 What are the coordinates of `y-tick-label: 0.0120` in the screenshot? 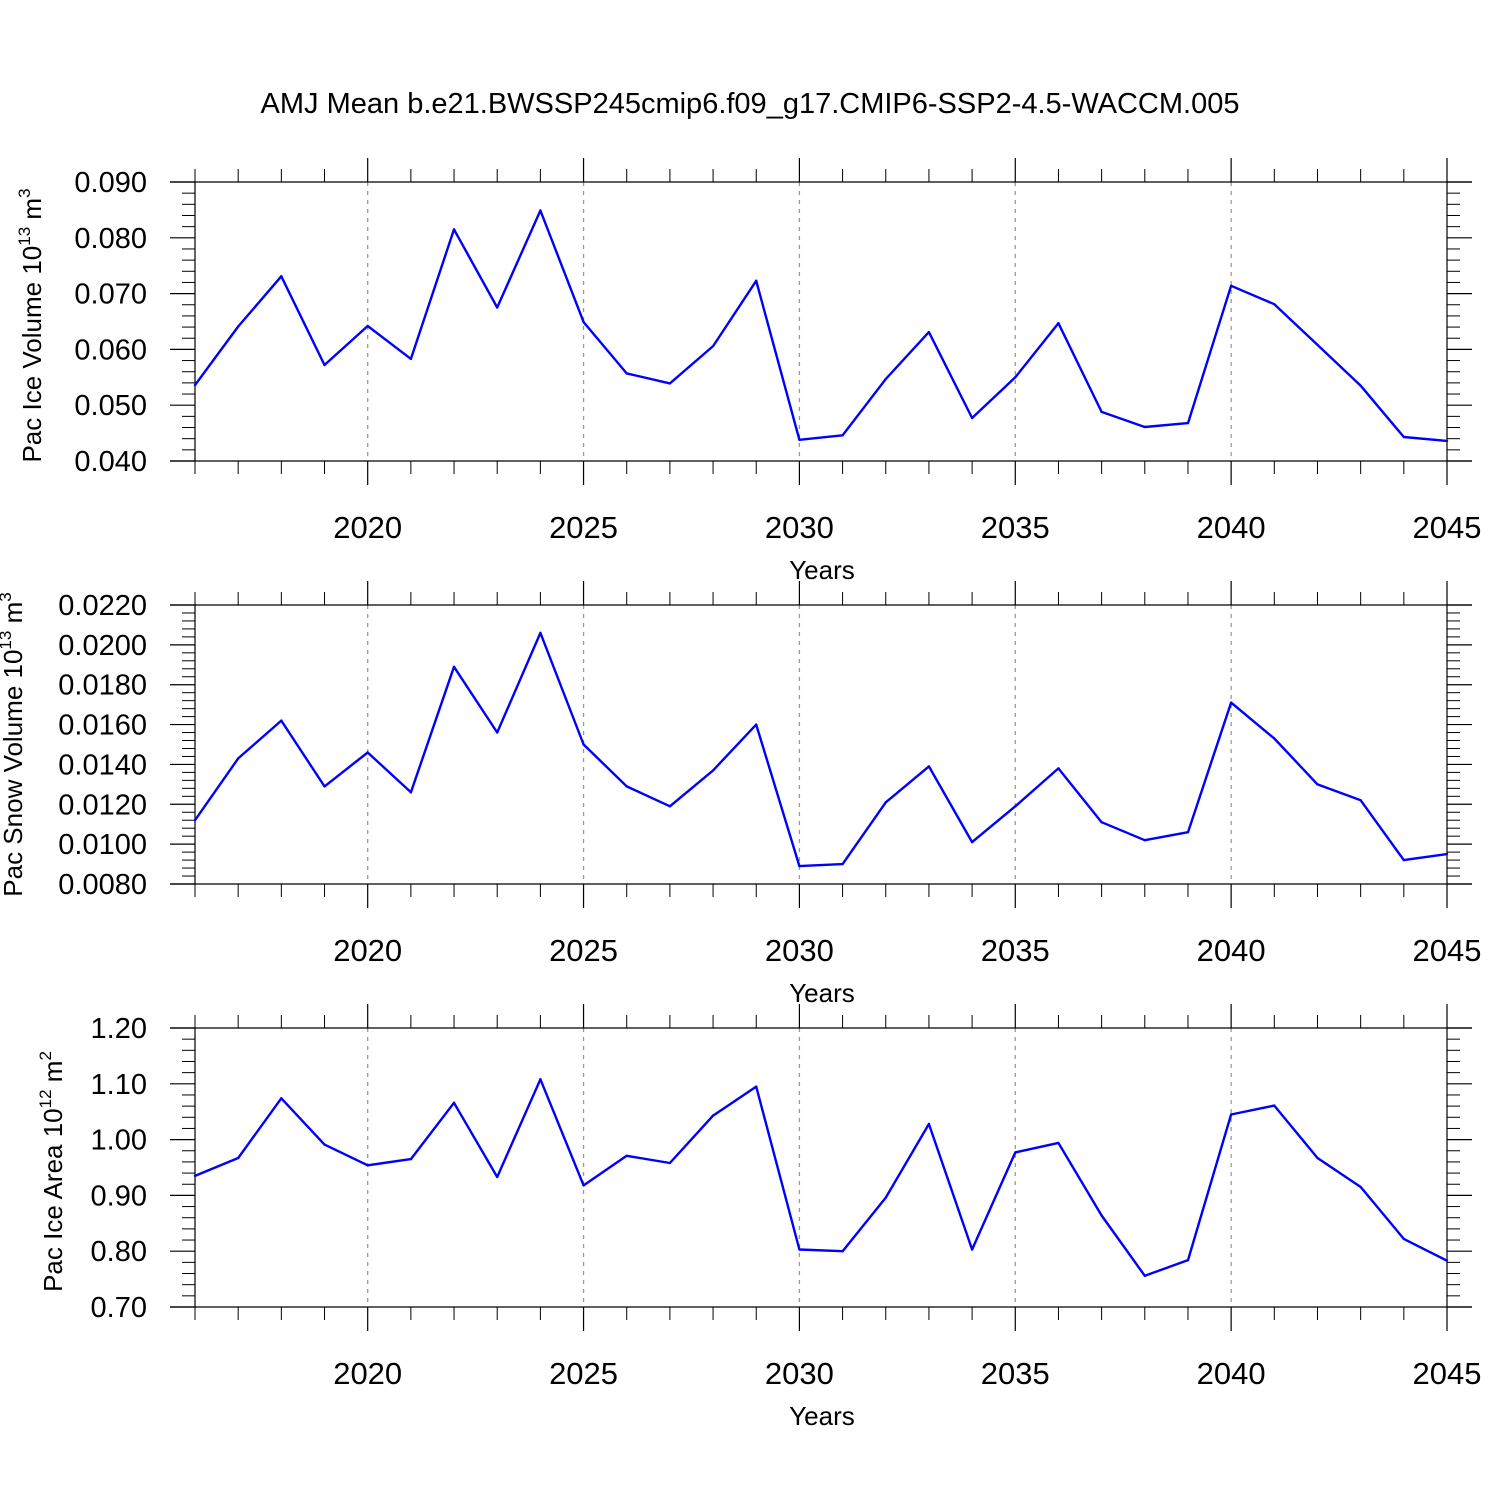 It's located at (102, 805).